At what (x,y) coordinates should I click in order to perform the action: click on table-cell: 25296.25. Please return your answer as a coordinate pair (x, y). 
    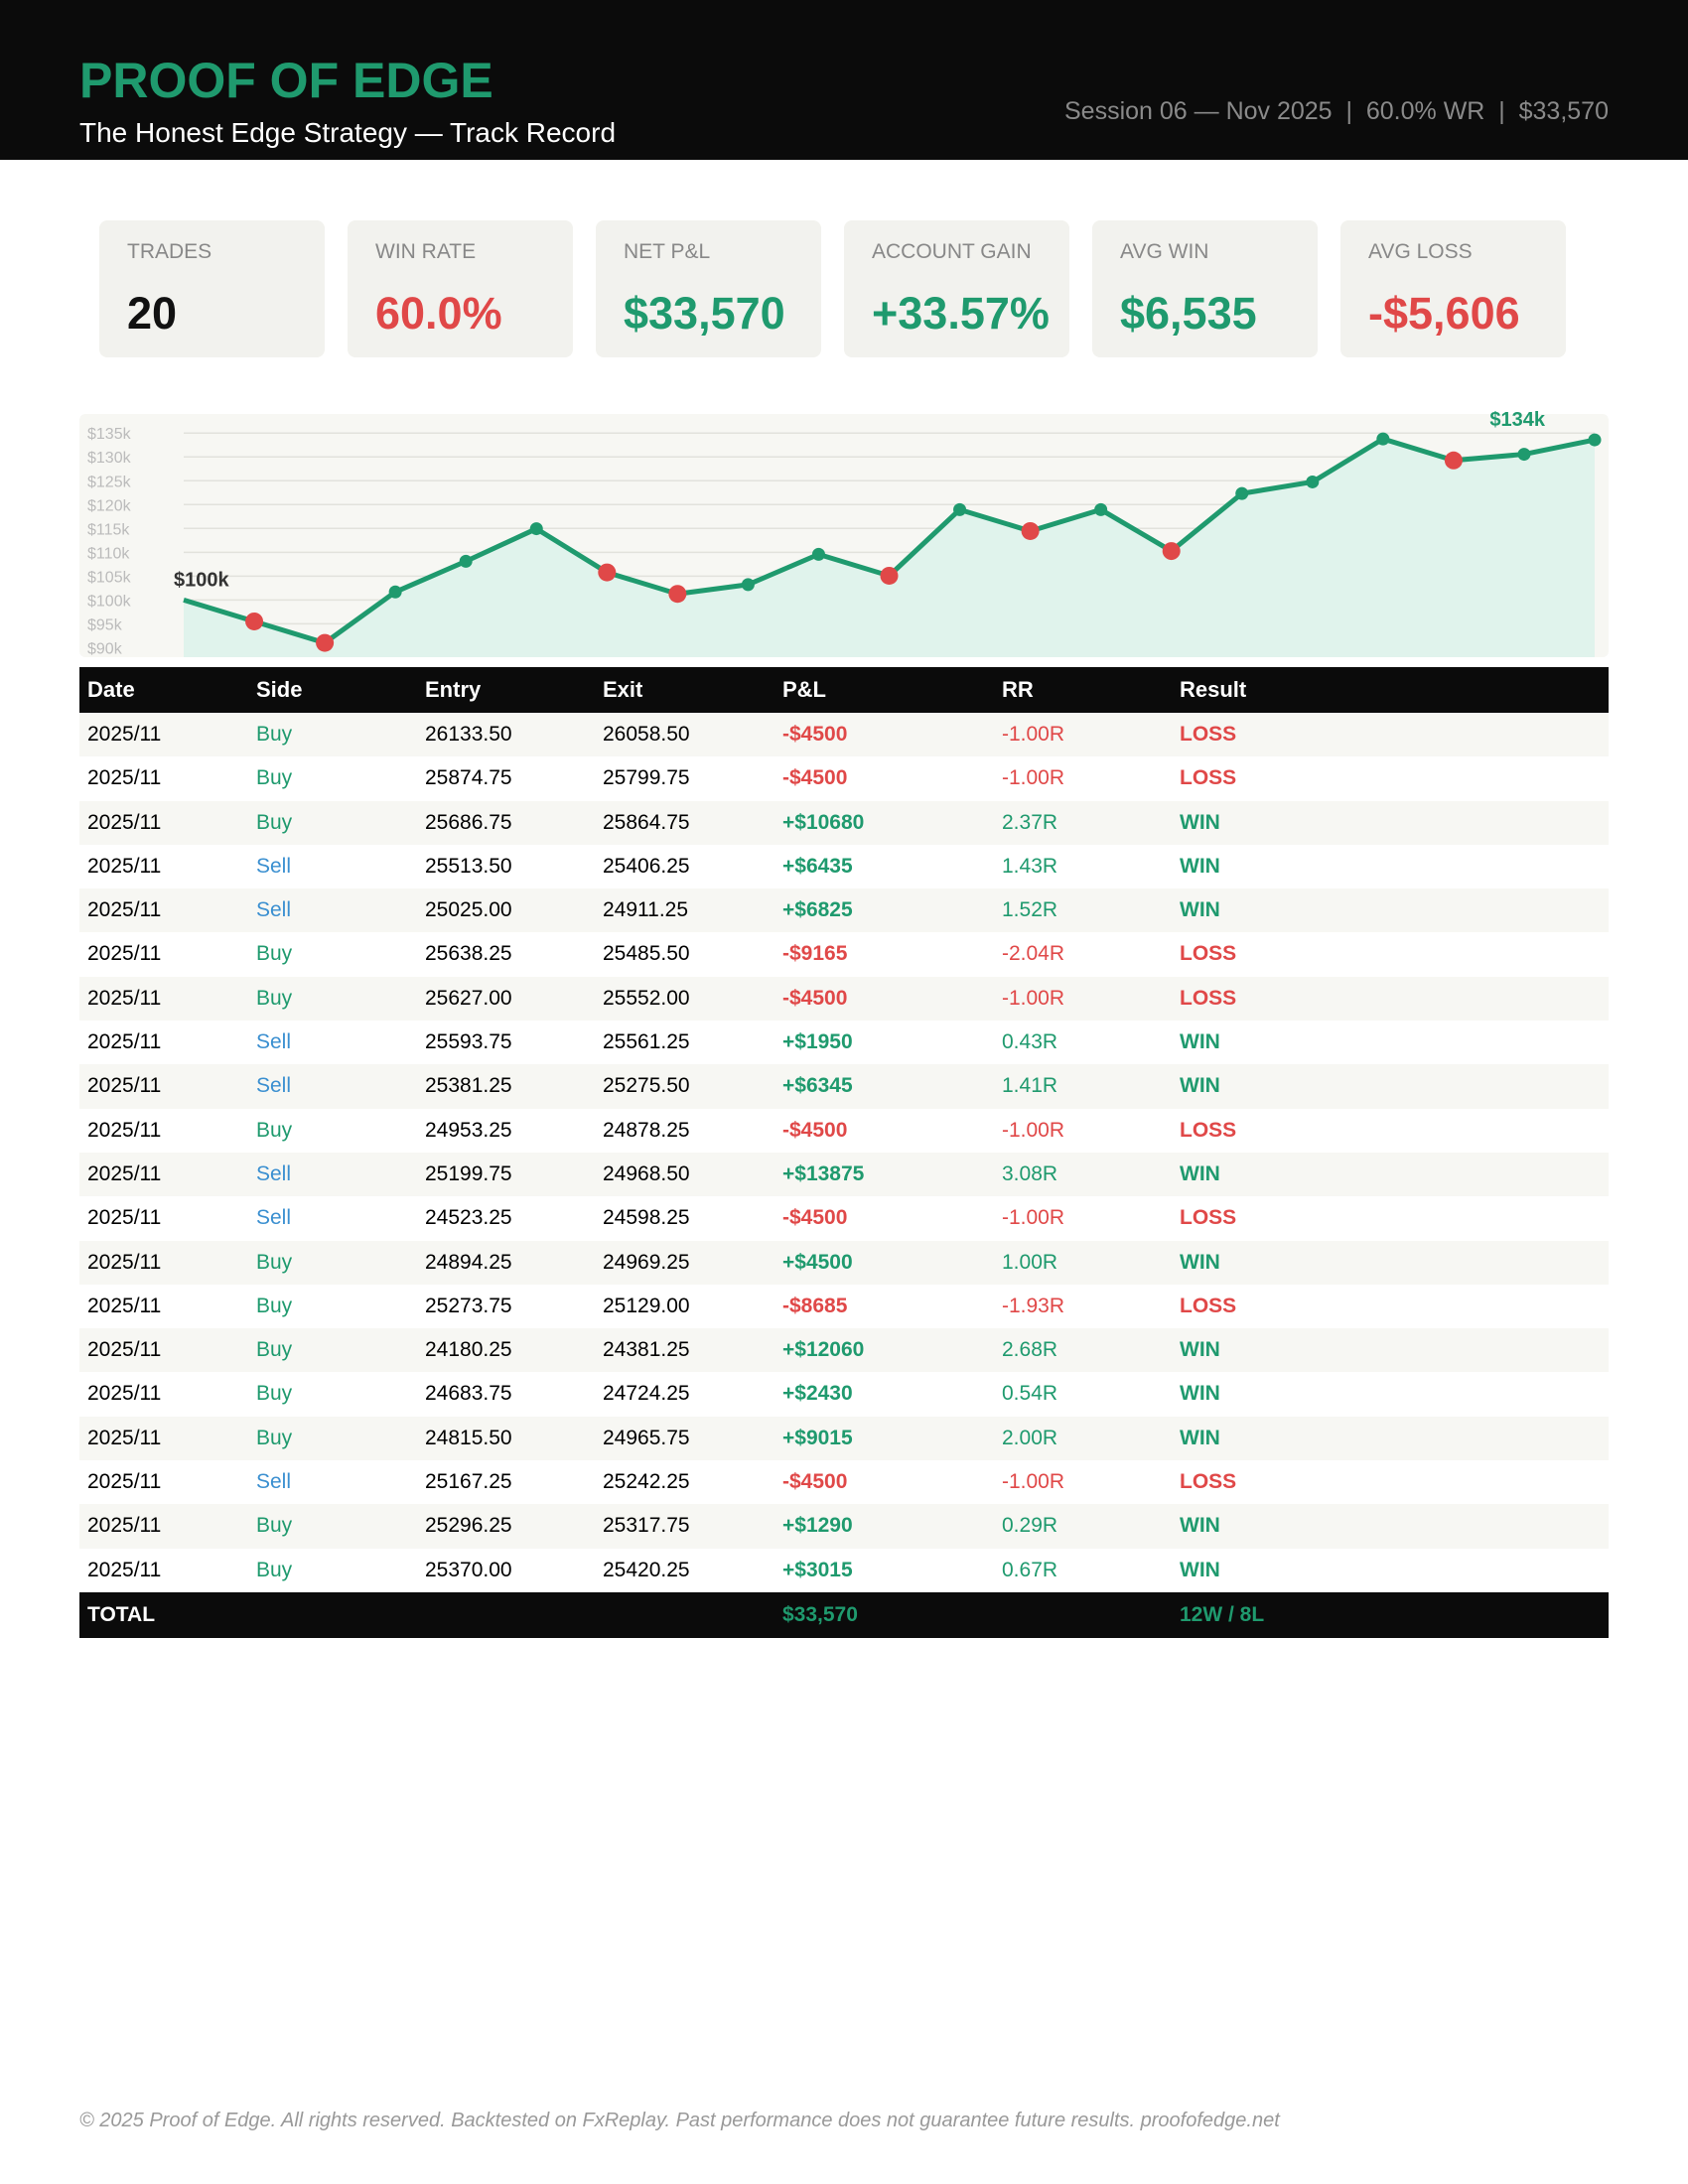
    Looking at the image, I should click on (468, 1526).